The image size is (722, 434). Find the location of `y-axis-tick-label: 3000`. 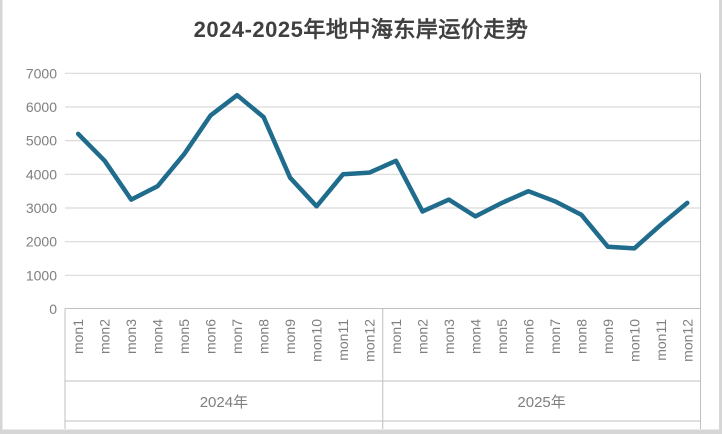

y-axis-tick-label: 3000 is located at coordinates (41, 208).